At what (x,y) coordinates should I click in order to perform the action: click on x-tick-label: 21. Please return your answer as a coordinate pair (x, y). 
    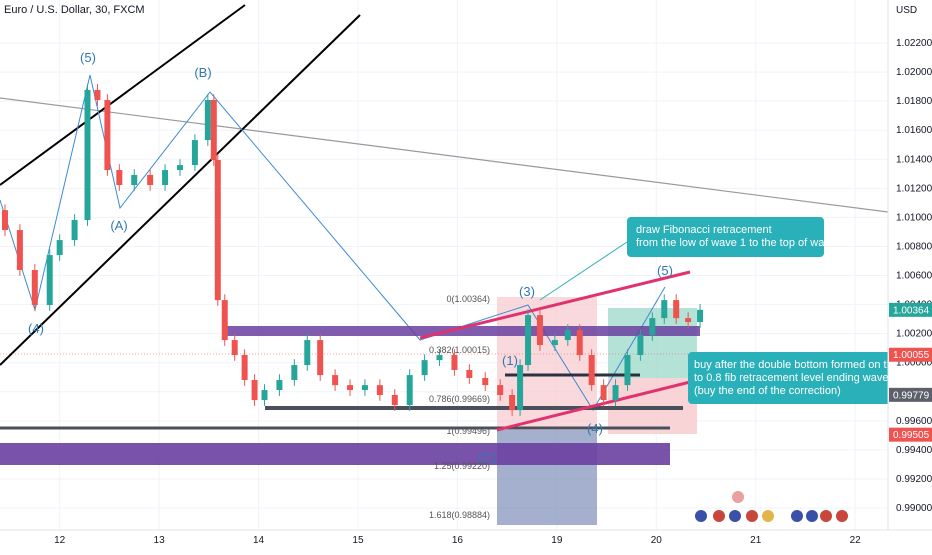
    Looking at the image, I should click on (756, 540).